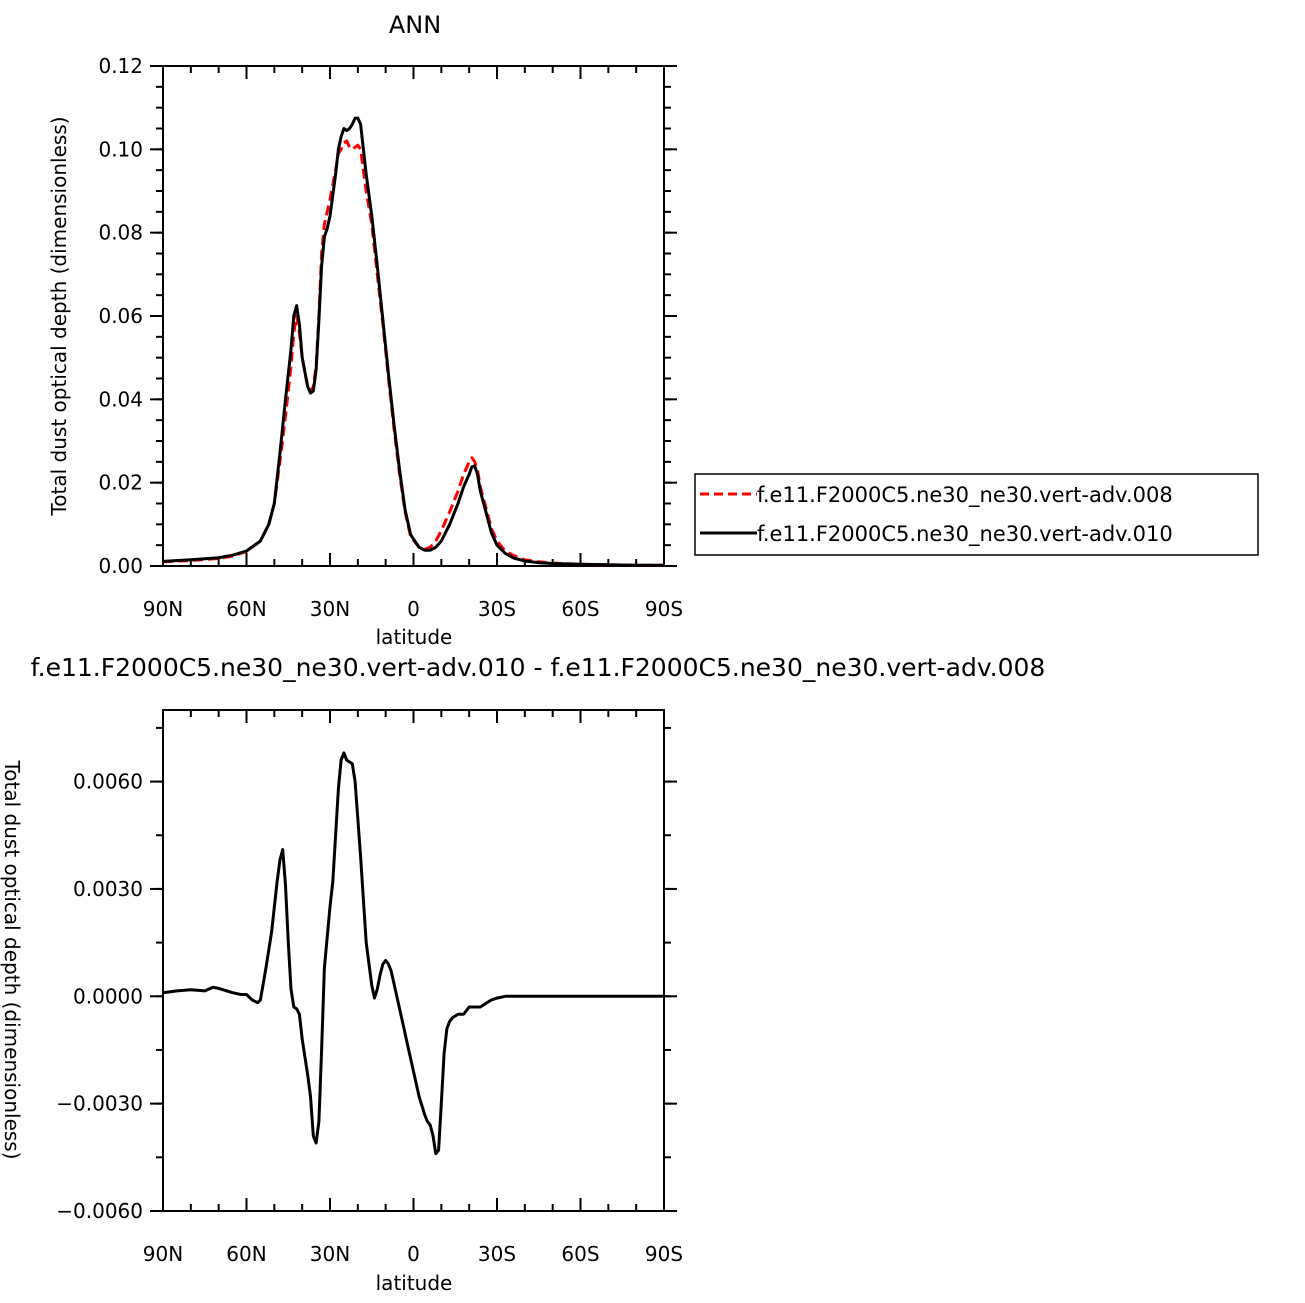 Image resolution: width=1305 pixels, height=1303 pixels. I want to click on chart-title: ANN, so click(415, 25).